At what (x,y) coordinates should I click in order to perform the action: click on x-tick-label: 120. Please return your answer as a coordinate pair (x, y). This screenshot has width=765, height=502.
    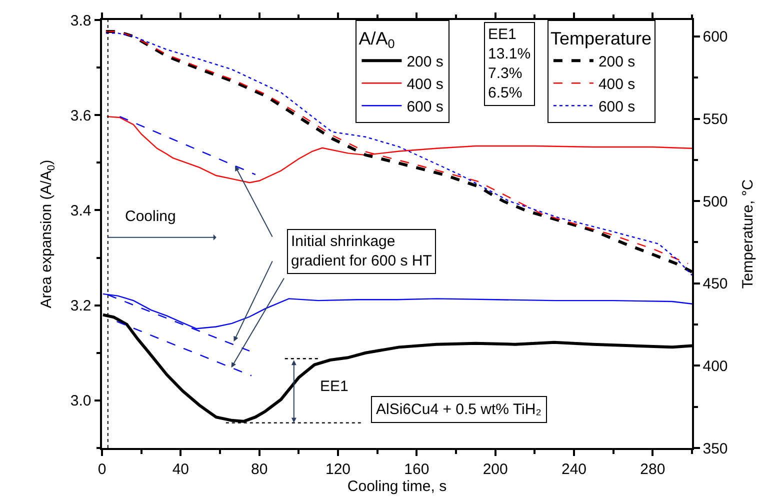
    Looking at the image, I should click on (338, 469).